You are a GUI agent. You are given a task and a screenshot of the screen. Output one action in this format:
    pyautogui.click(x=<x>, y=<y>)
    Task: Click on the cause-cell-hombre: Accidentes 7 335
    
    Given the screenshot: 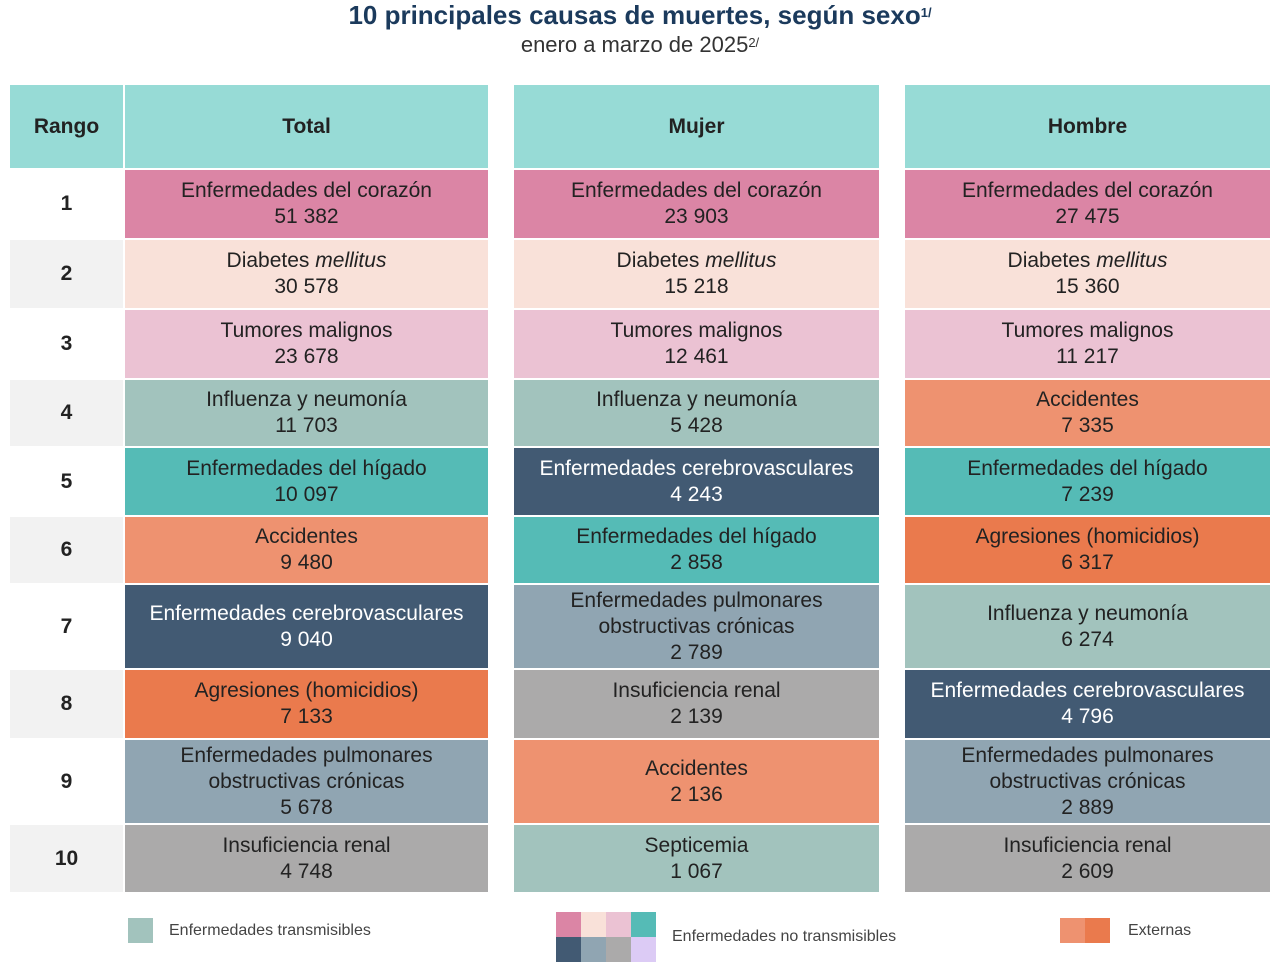 What is the action you would take?
    pyautogui.click(x=1087, y=413)
    